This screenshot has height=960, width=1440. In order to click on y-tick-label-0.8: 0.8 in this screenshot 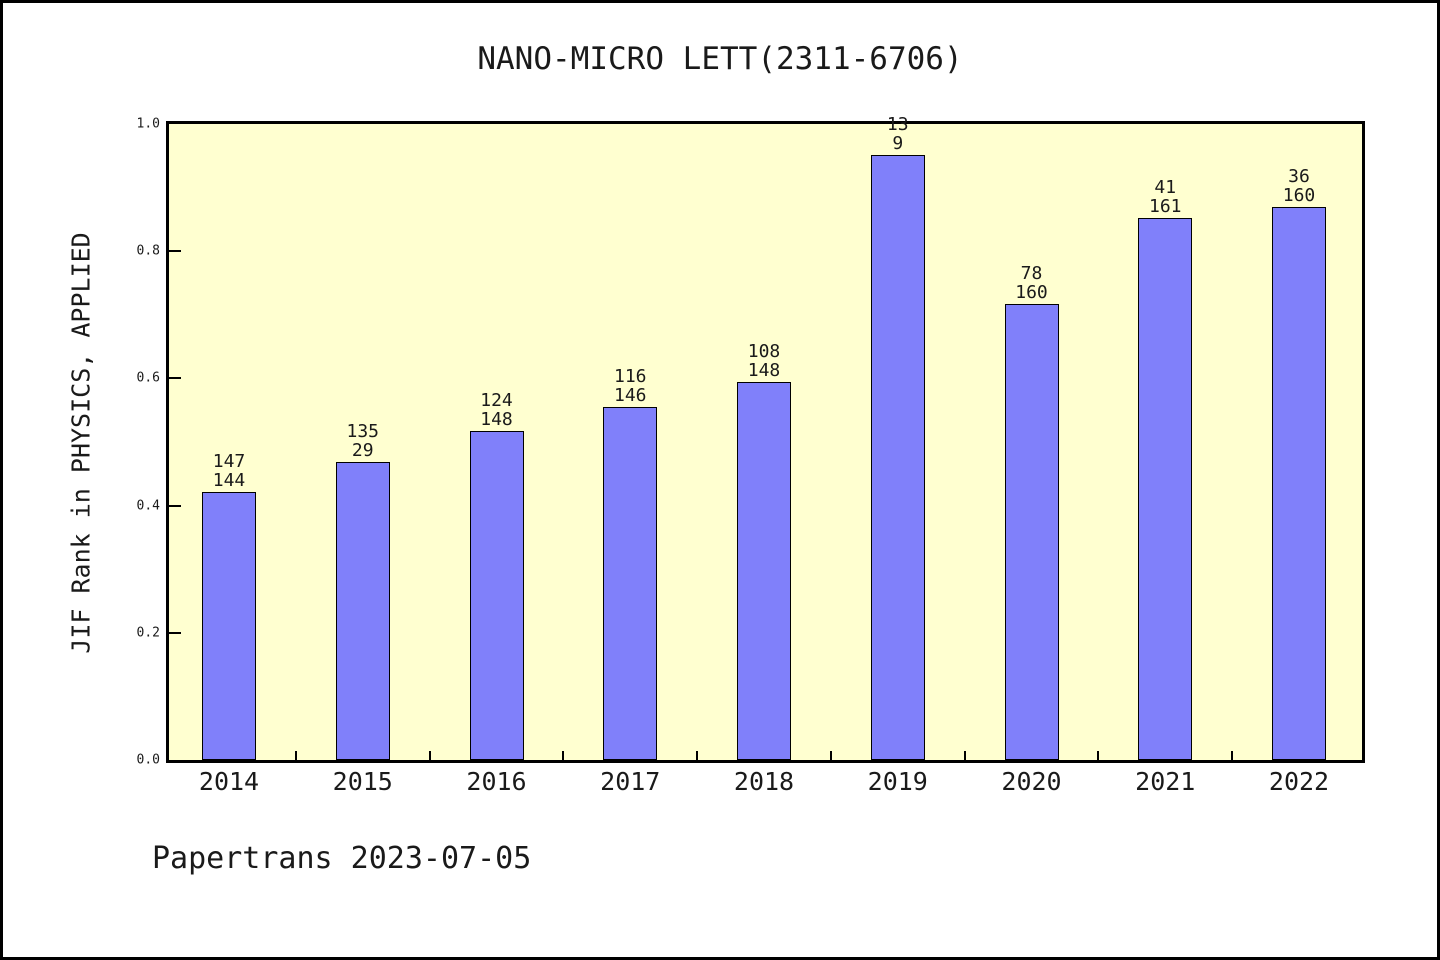, I will do `click(148, 251)`.